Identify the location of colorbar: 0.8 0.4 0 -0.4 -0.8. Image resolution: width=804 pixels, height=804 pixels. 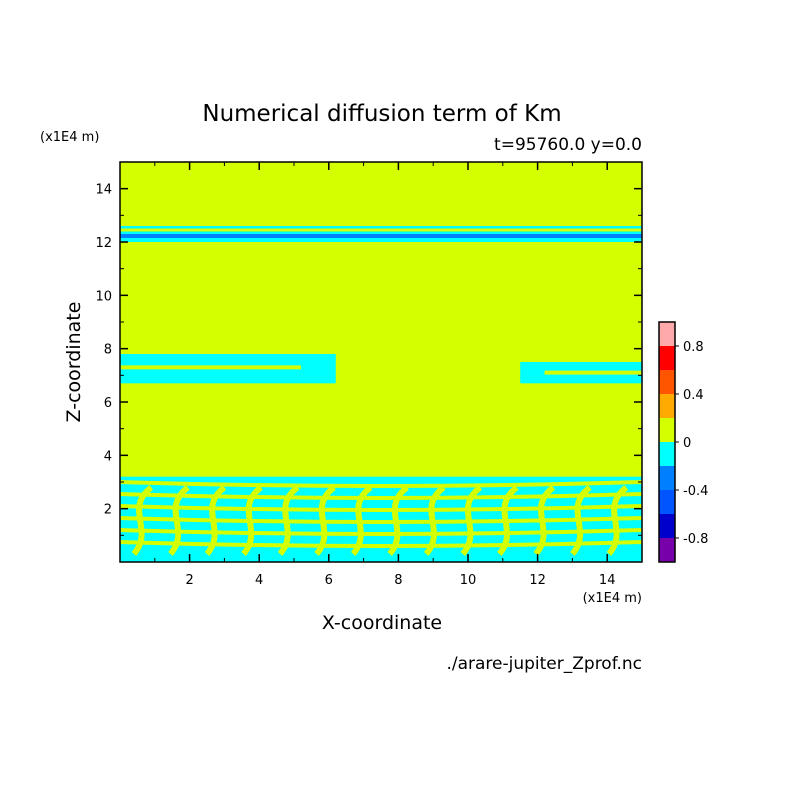
(683, 442).